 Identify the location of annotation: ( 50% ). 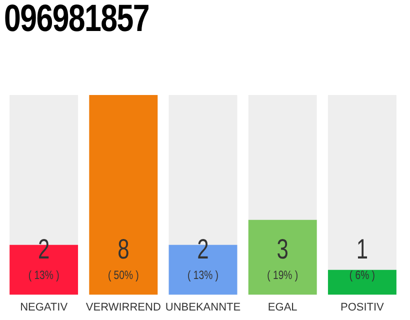
(123, 275).